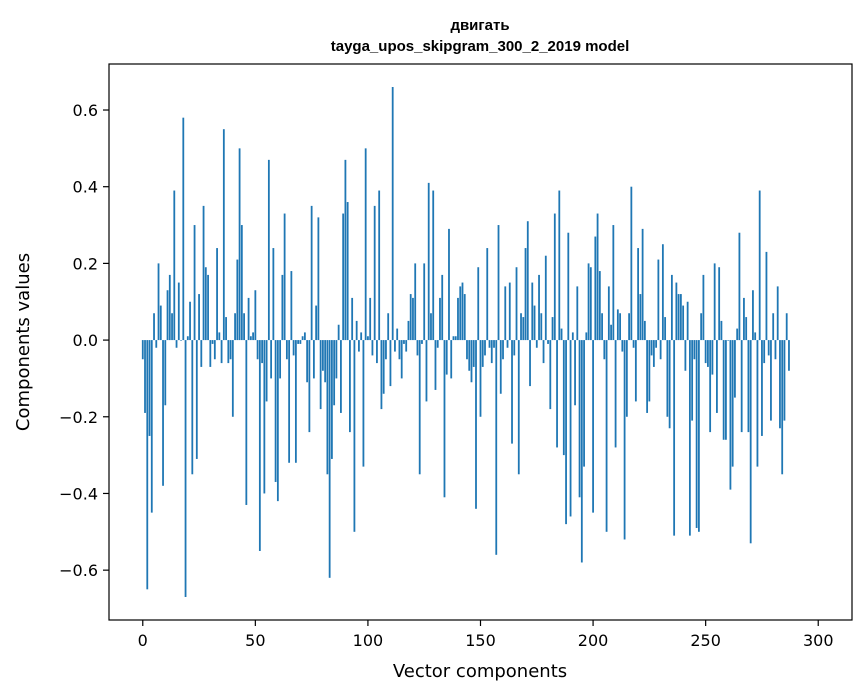 This screenshot has width=867, height=696. Describe the element at coordinates (85, 263) in the screenshot. I see `y-tick-label: 0.2` at that location.